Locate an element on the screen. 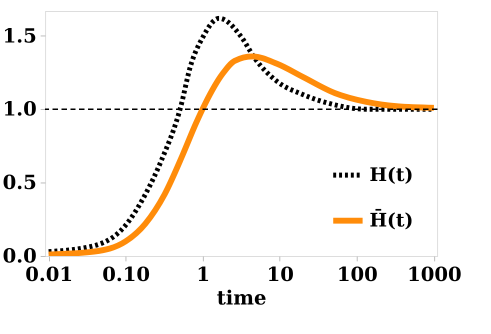 The height and width of the screenshot is (334, 491). x-axis-title: time is located at coordinates (241, 298).